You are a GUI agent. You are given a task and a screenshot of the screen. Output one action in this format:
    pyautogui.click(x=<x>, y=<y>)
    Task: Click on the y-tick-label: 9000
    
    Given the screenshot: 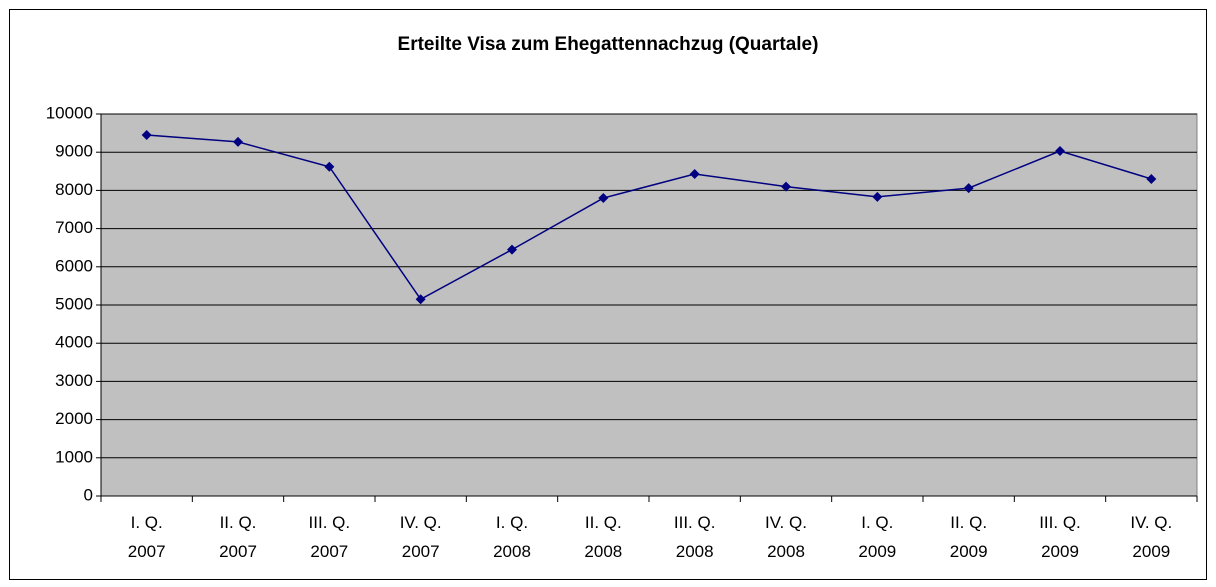 What is the action you would take?
    pyautogui.click(x=74, y=151)
    